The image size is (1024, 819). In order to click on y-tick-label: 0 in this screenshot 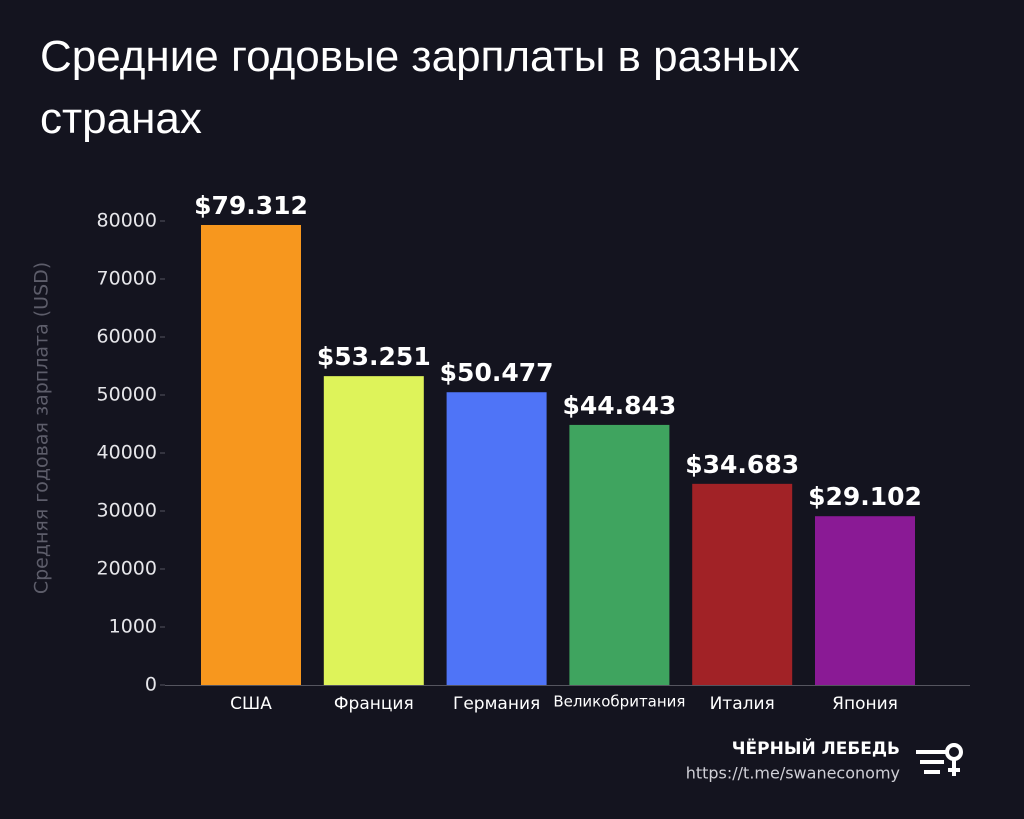, I will do `click(151, 685)`.